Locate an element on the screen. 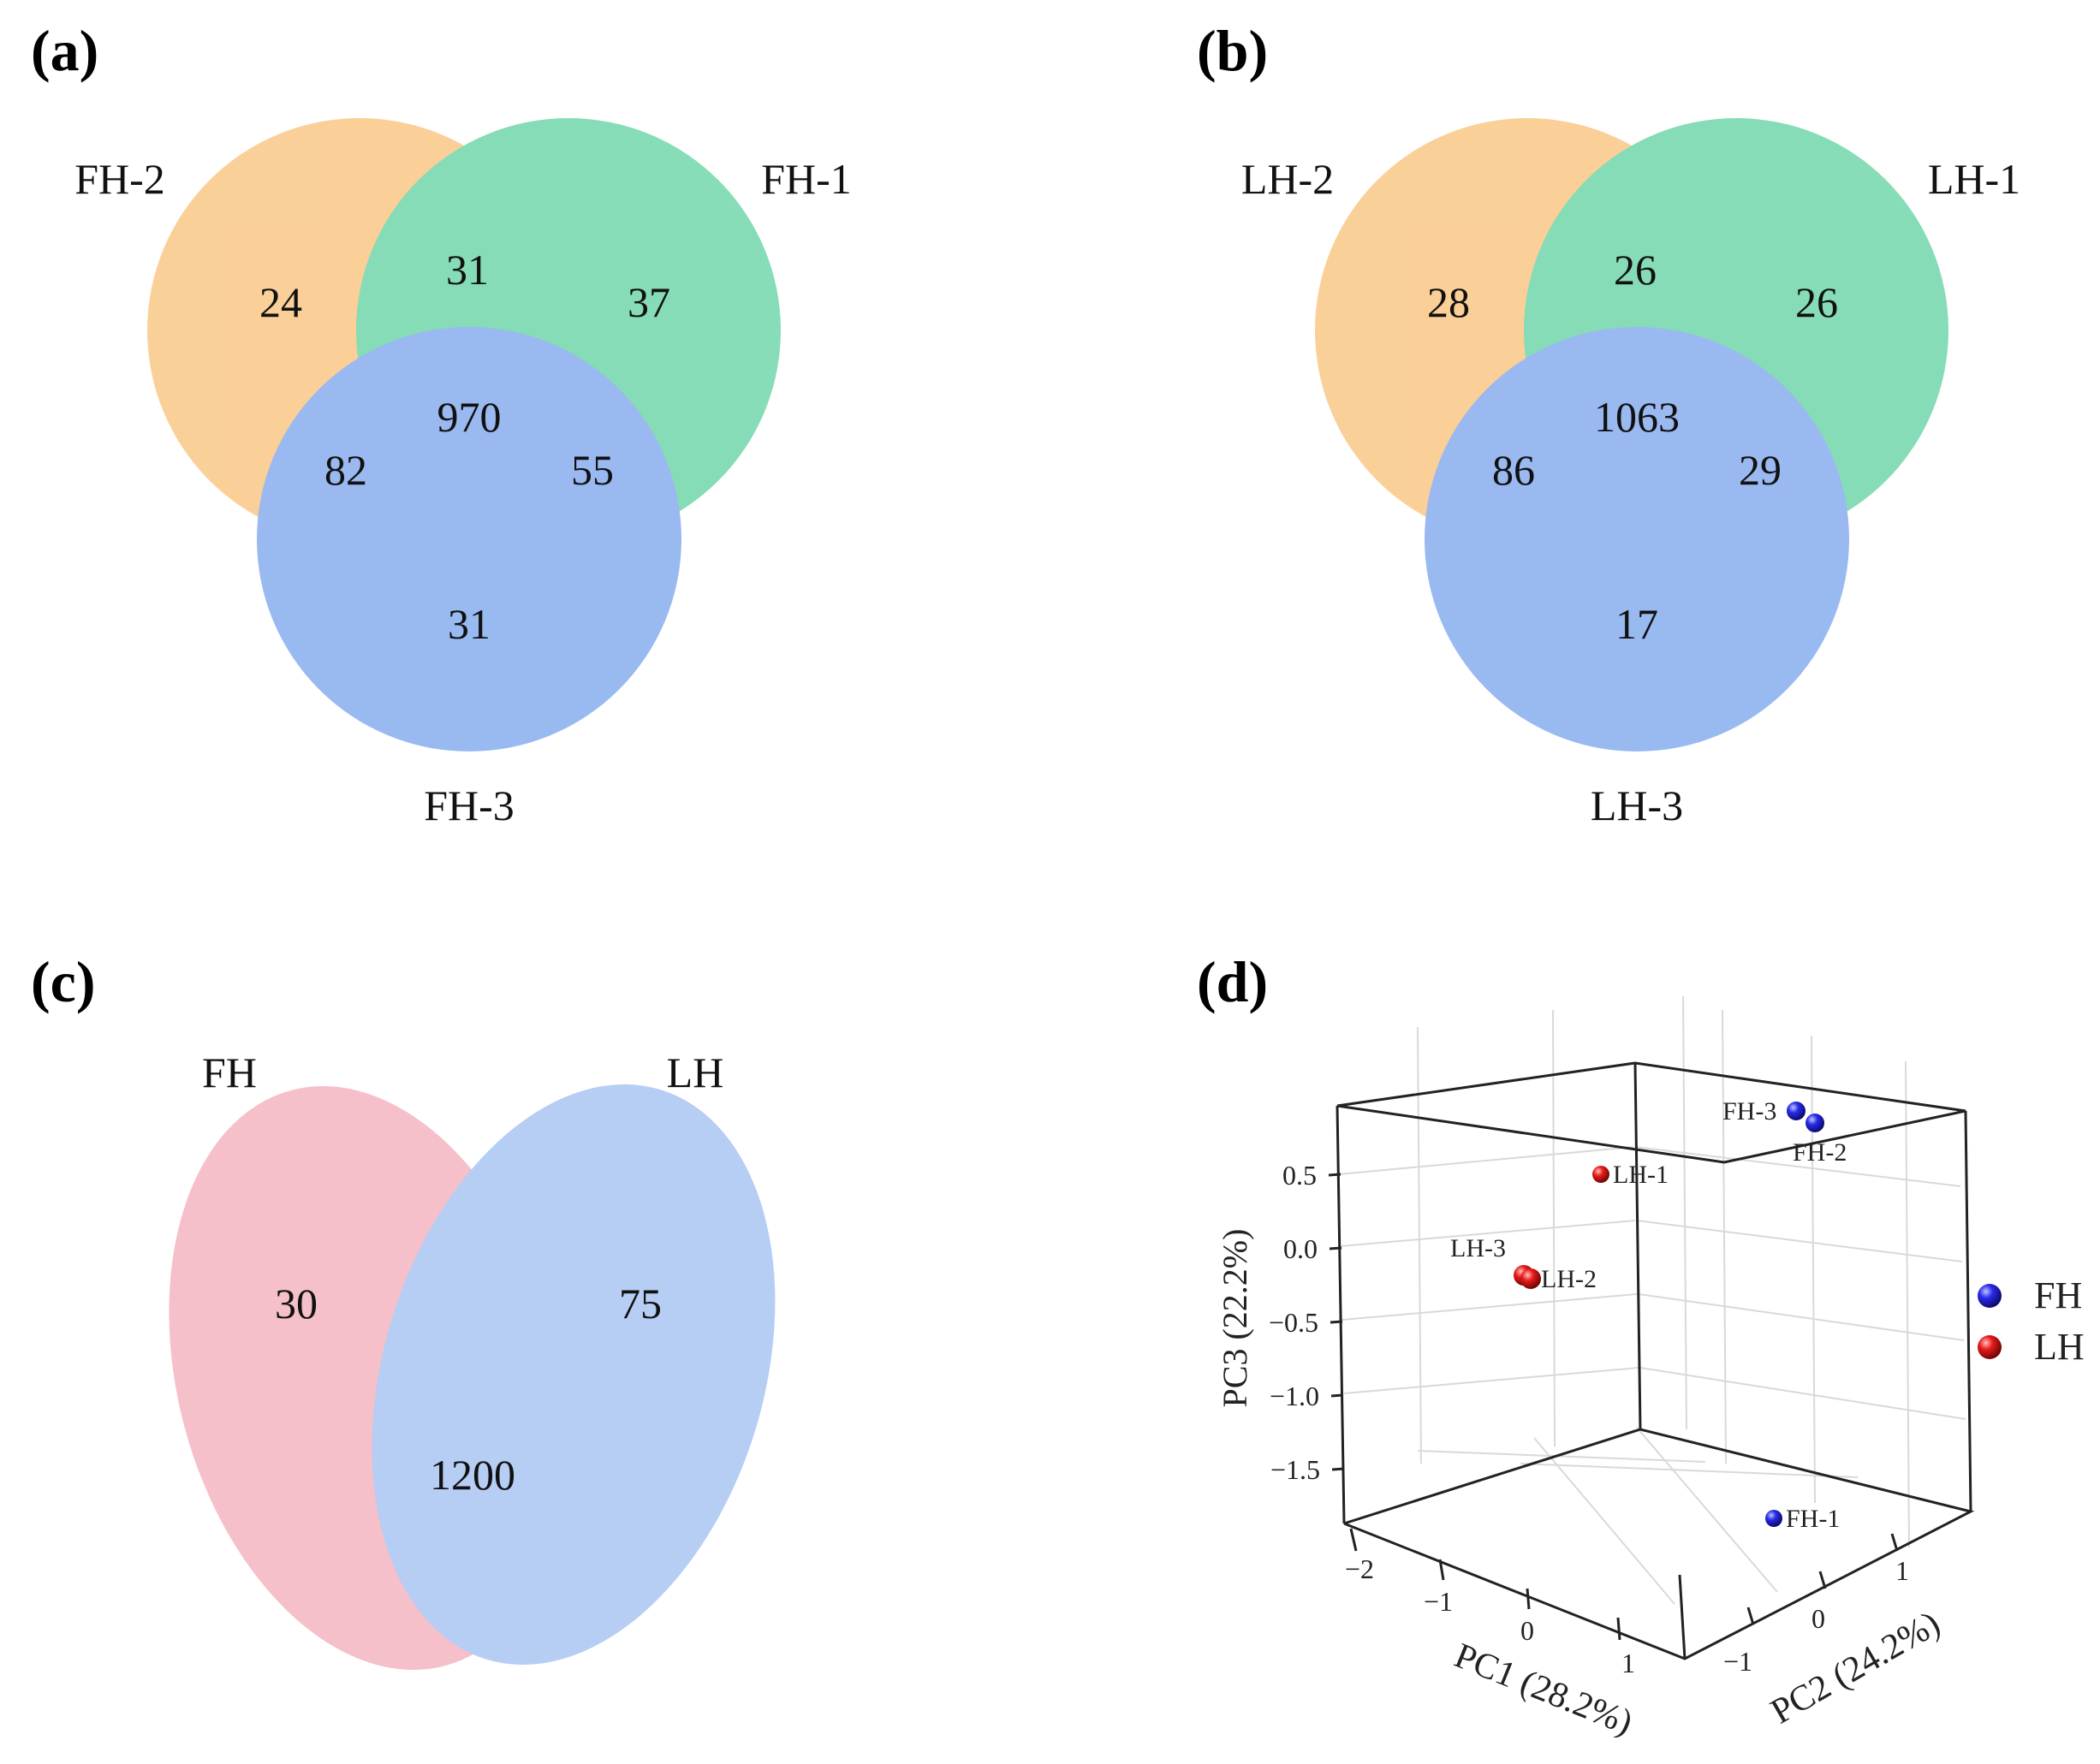  venn-a-count: 82 is located at coordinates (345, 470).